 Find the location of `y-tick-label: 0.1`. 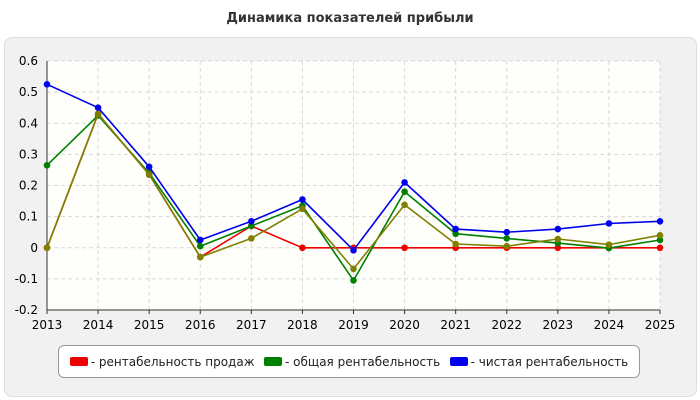

y-tick-label: 0.1 is located at coordinates (28, 217).